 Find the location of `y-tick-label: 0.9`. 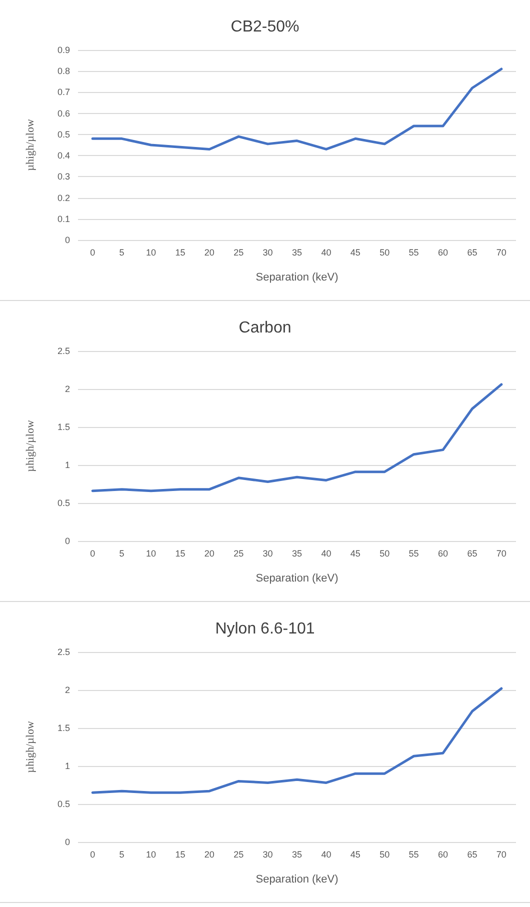

y-tick-label: 0.9 is located at coordinates (63, 50).